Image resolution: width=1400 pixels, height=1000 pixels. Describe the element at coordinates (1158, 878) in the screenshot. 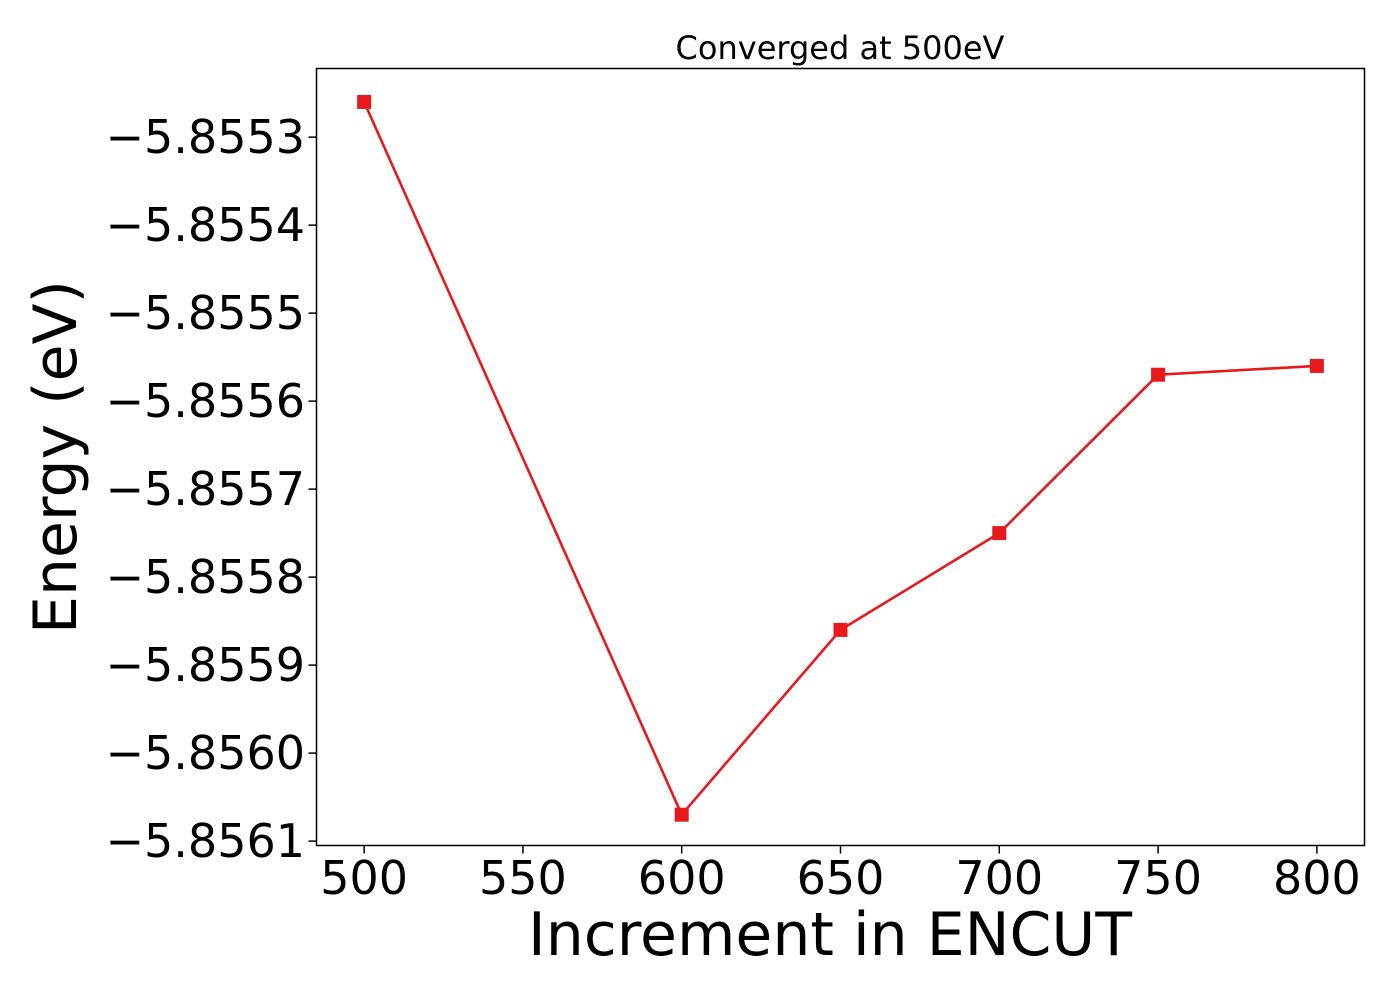

I see `x-tick-label: 750` at that location.